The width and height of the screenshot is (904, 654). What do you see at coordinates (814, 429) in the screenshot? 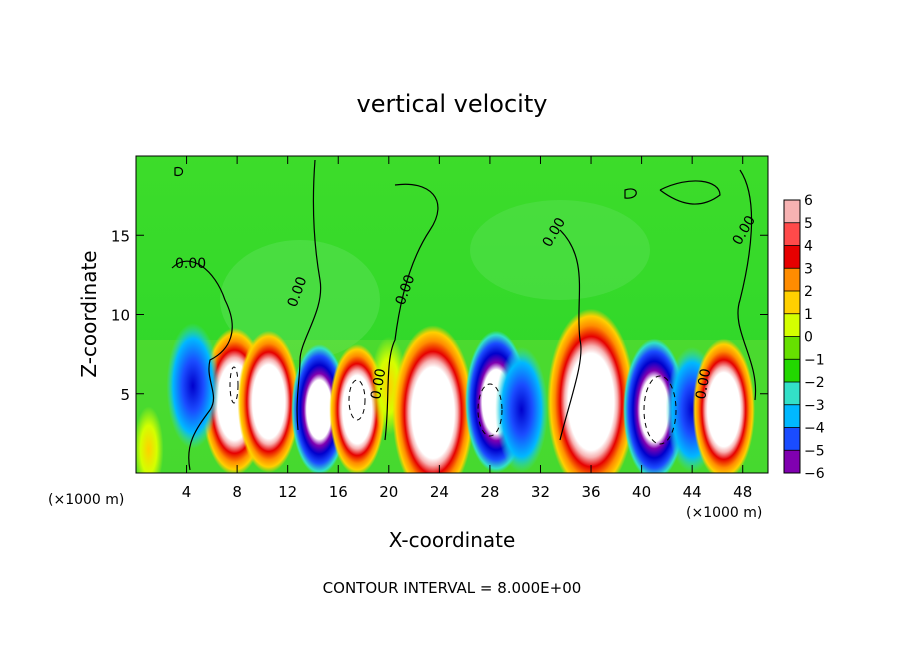
I see `colorbar-tick-label: −4` at bounding box center [814, 429].